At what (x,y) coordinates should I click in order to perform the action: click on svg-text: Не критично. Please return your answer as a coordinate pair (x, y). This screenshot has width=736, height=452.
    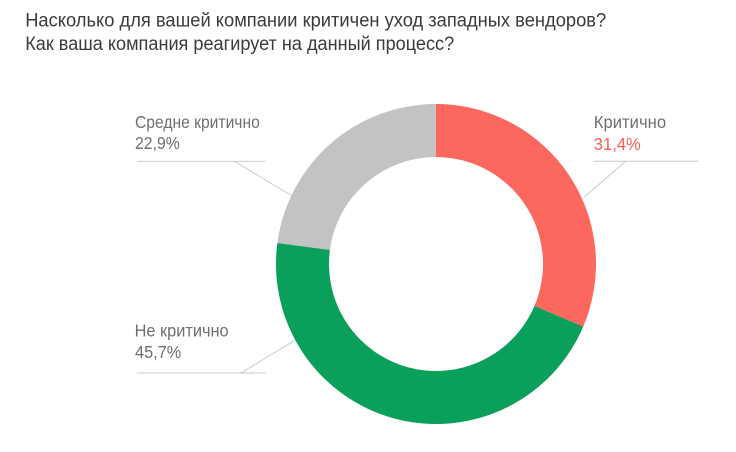
    Looking at the image, I should click on (182, 331).